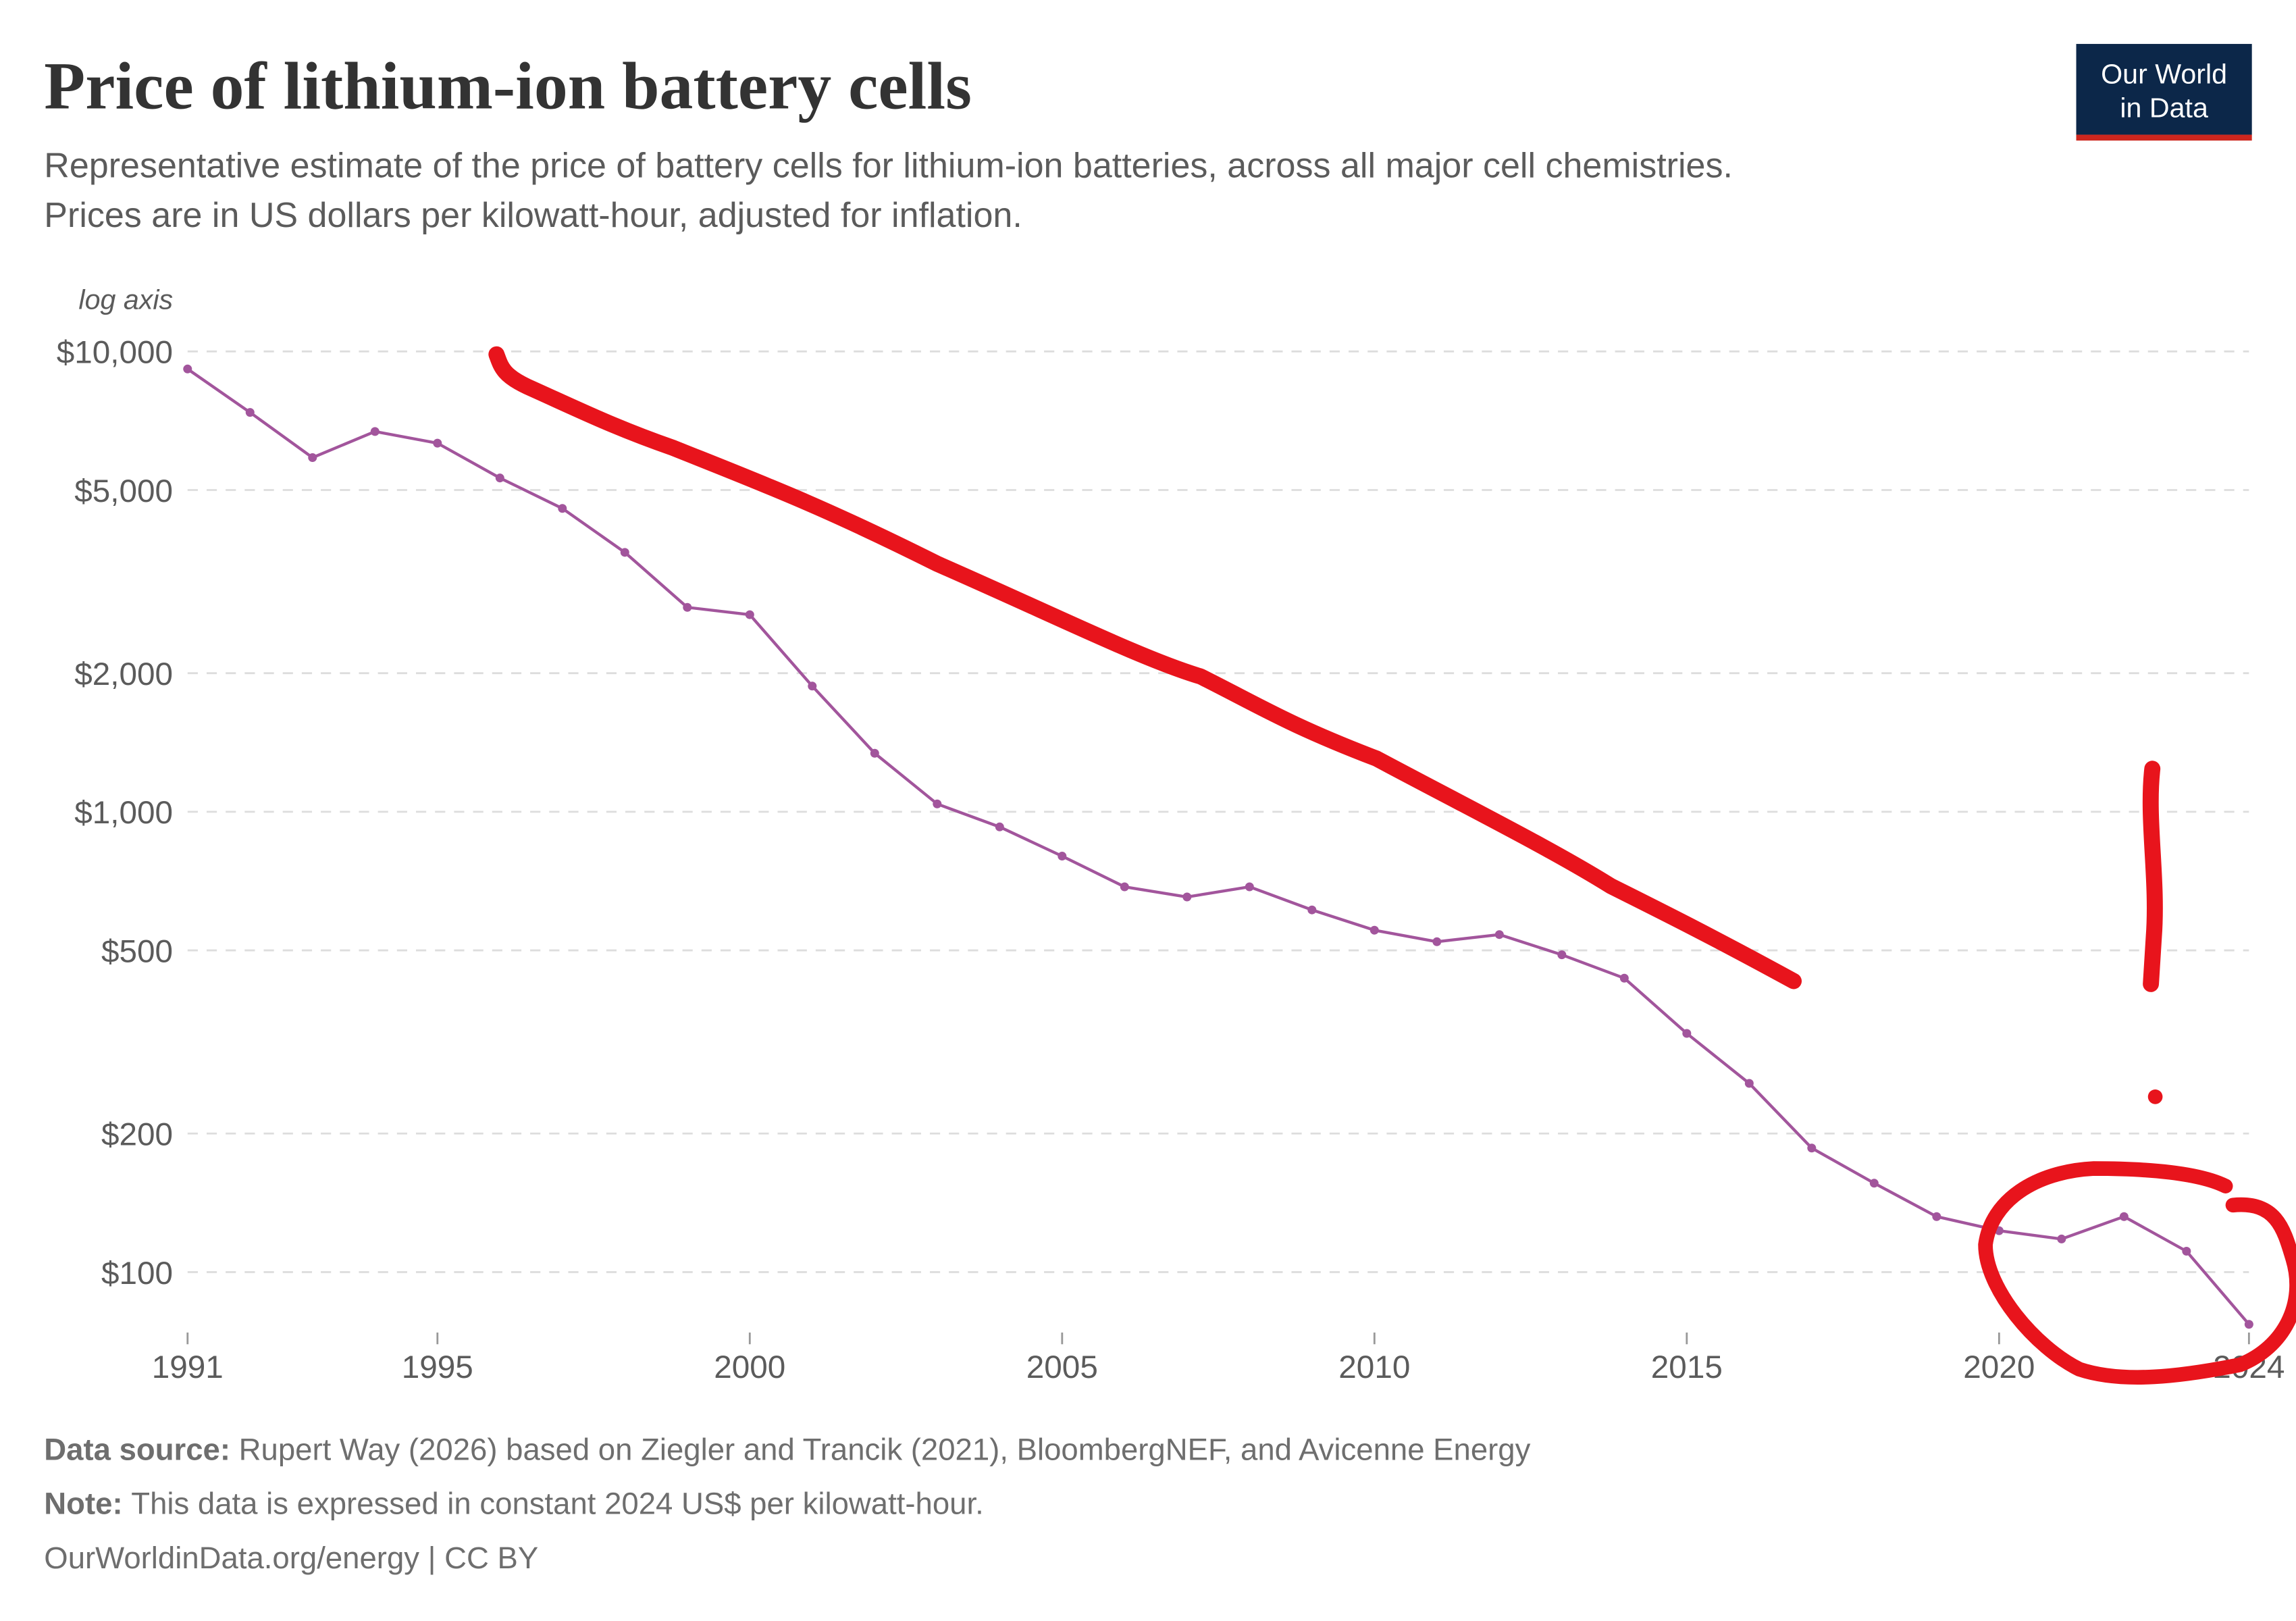  What do you see at coordinates (124, 491) in the screenshot?
I see `y-tick-label: $5,000` at bounding box center [124, 491].